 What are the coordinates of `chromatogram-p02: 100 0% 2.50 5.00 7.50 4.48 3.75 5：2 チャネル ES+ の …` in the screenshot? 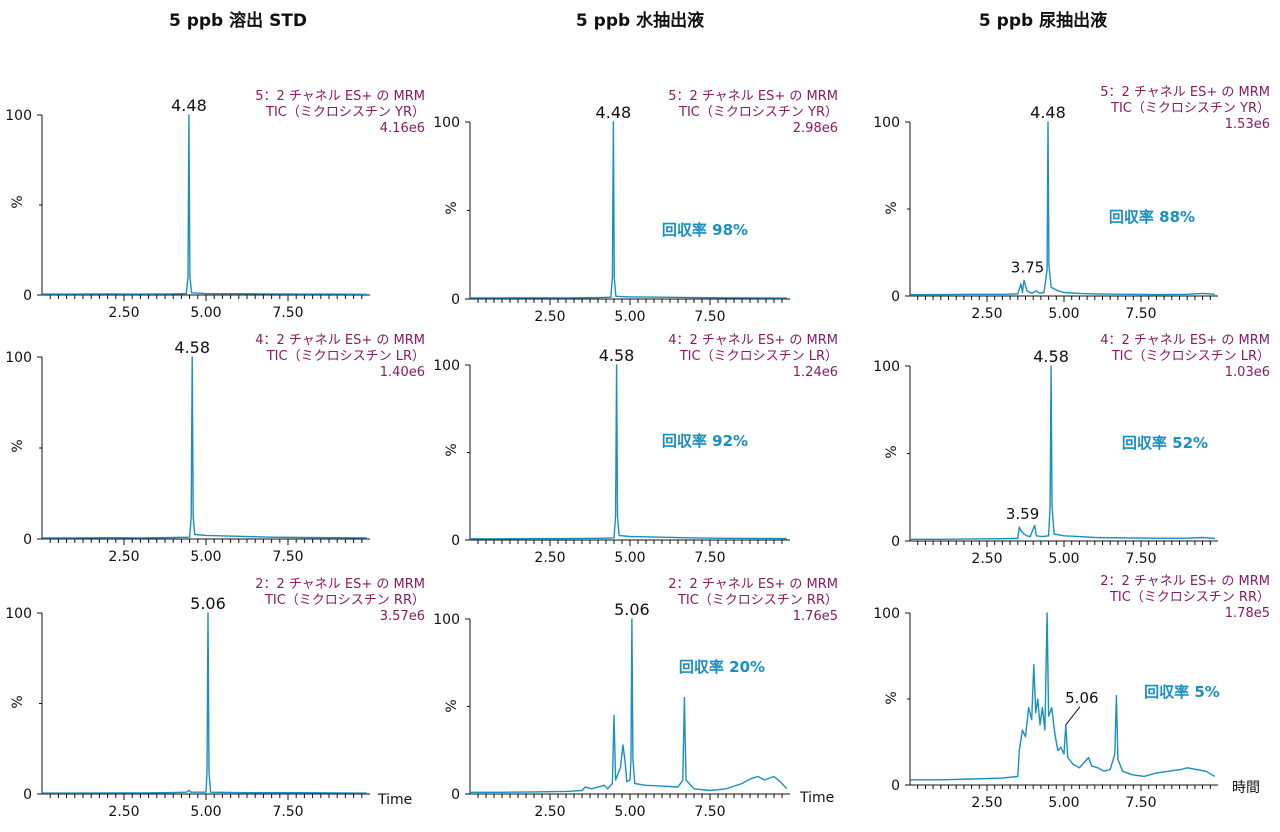 It's located at (1071, 203).